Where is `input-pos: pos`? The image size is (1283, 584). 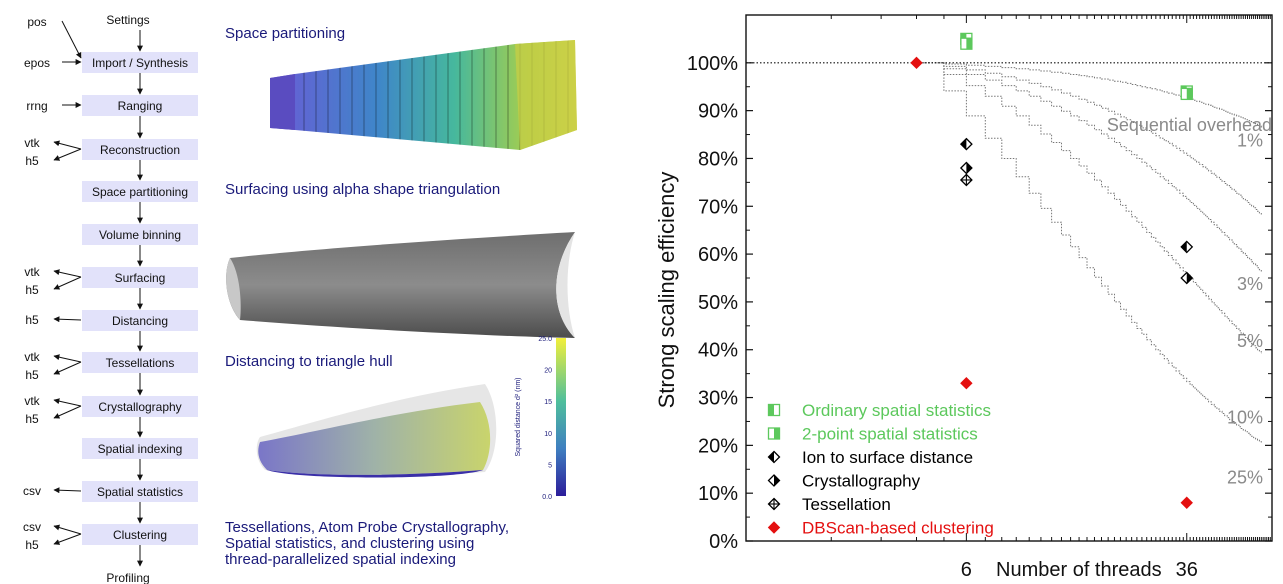 input-pos: pos is located at coordinates (37, 21).